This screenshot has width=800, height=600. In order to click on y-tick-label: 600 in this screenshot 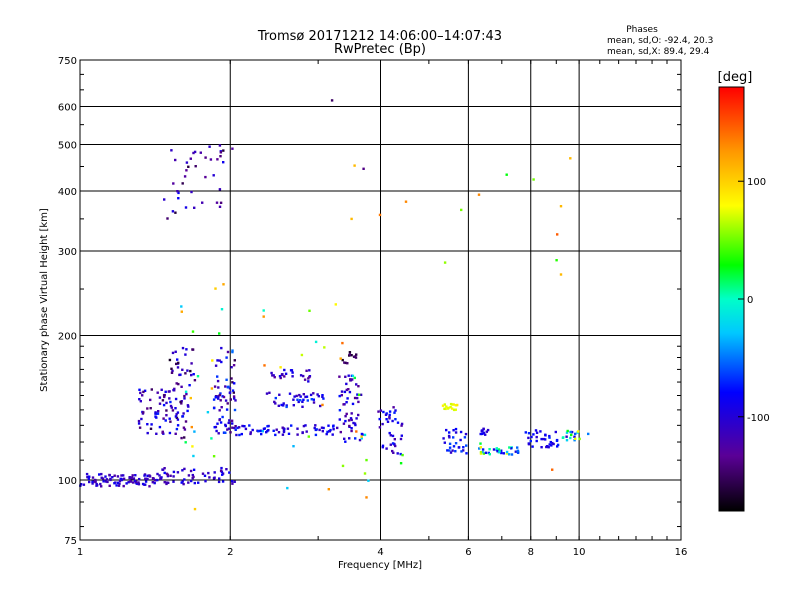, I will do `click(67, 108)`.